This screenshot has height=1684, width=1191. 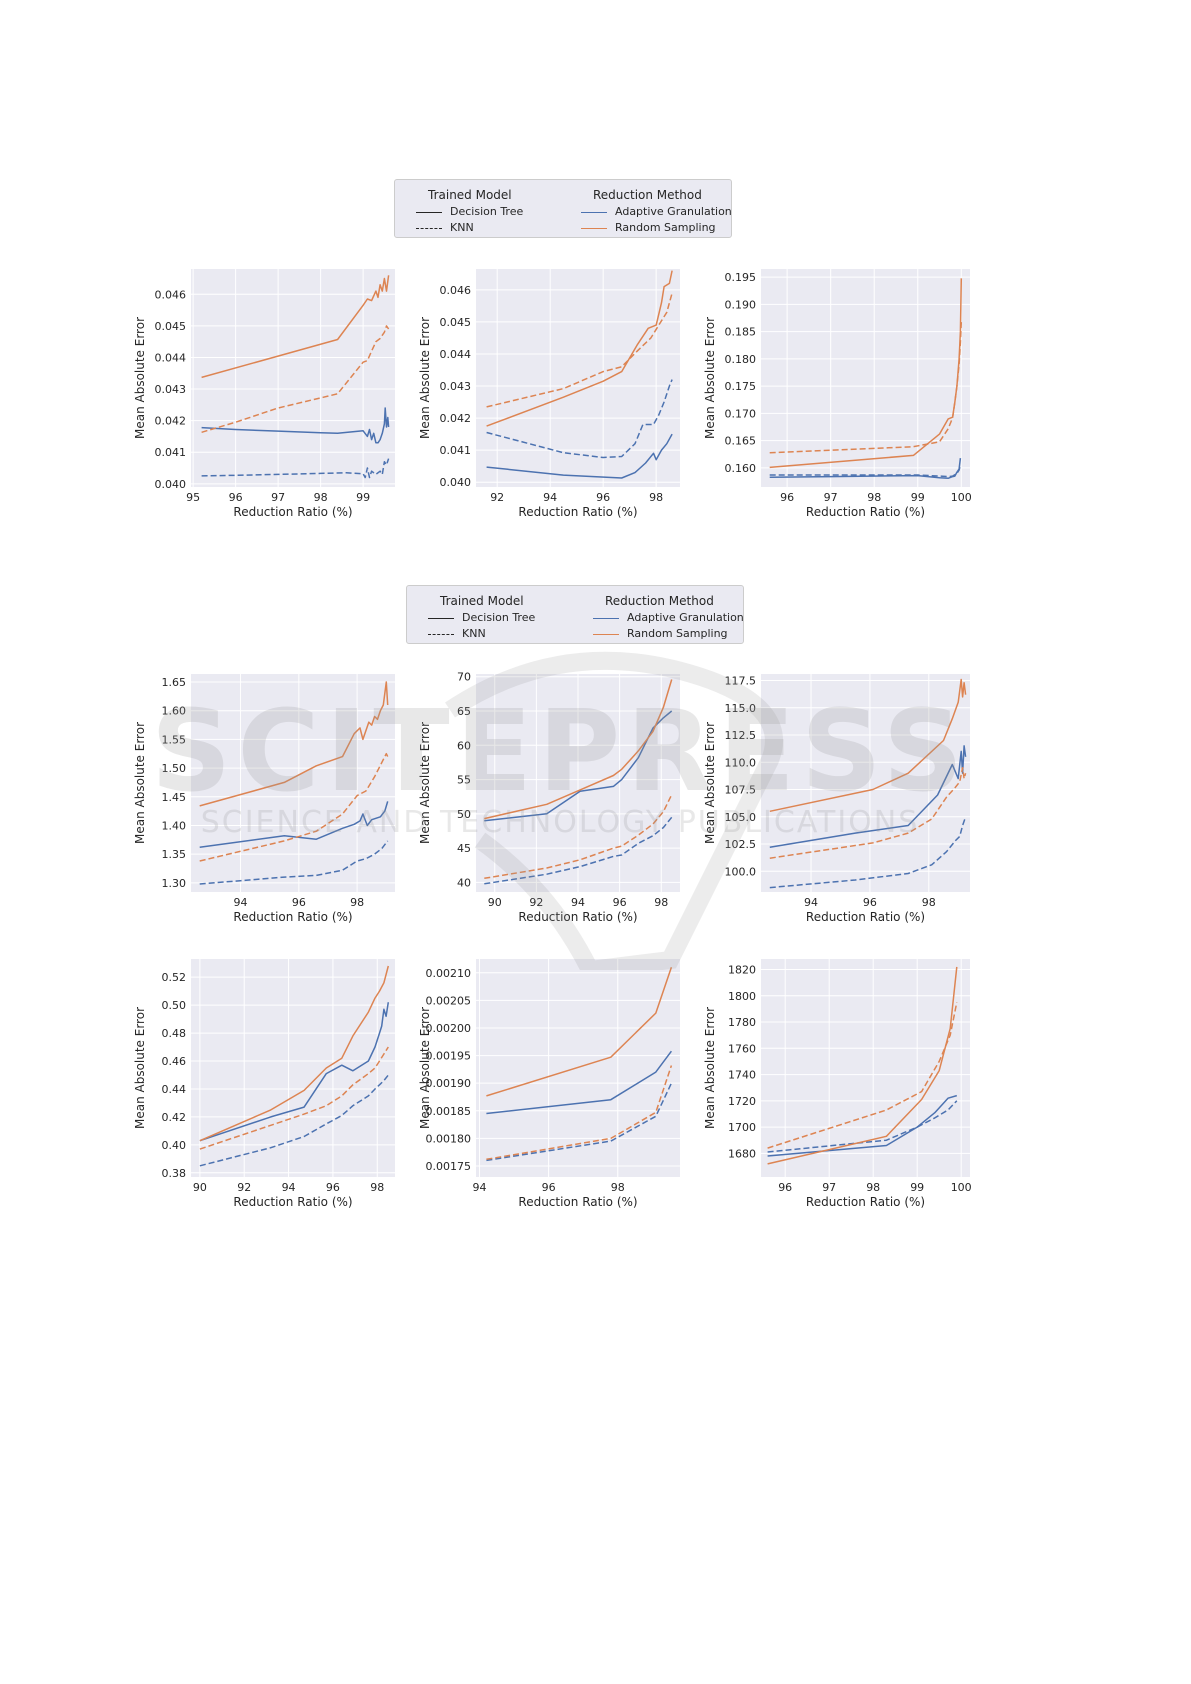 I want to click on y-tick-label: 0.180, so click(x=741, y=359).